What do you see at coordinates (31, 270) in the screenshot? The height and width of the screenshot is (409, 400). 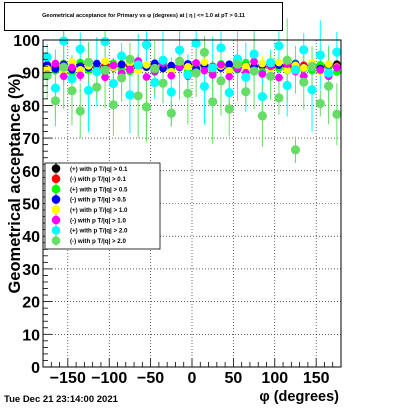 I see `y-tick-label: 30` at bounding box center [31, 270].